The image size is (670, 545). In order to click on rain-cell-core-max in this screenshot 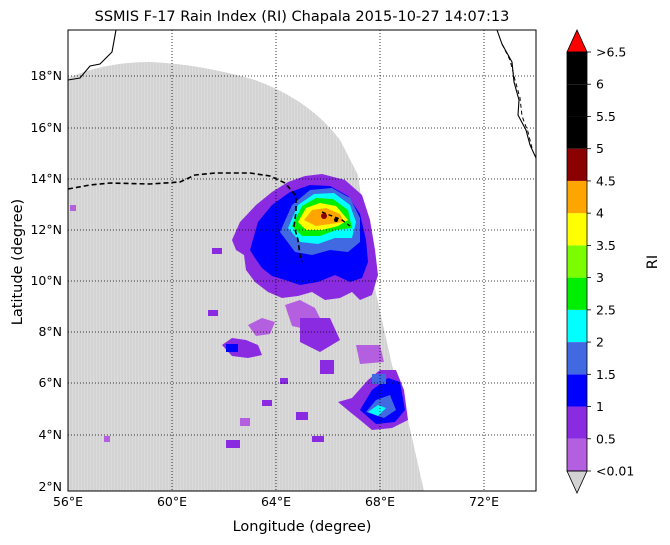, I will do `click(324, 216)`.